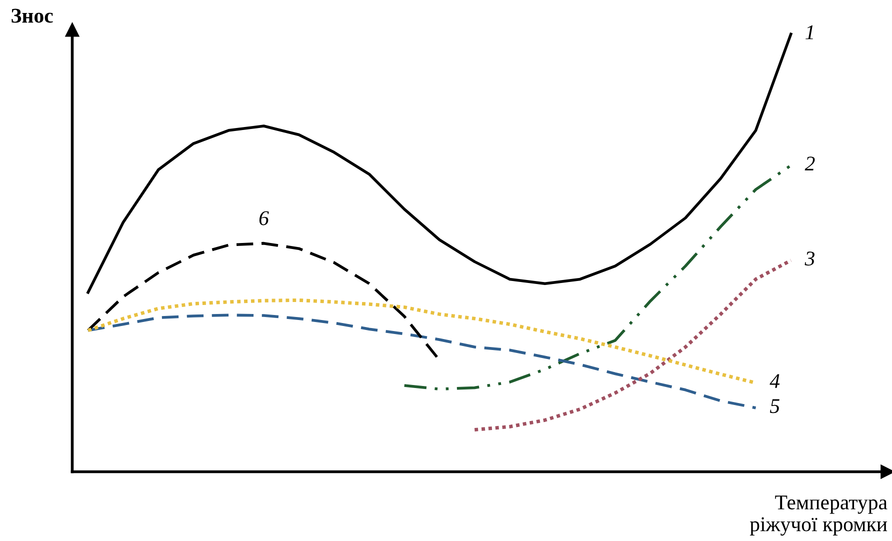 Image resolution: width=892 pixels, height=541 pixels. I want to click on y-axis-title: Знос, so click(32, 15).